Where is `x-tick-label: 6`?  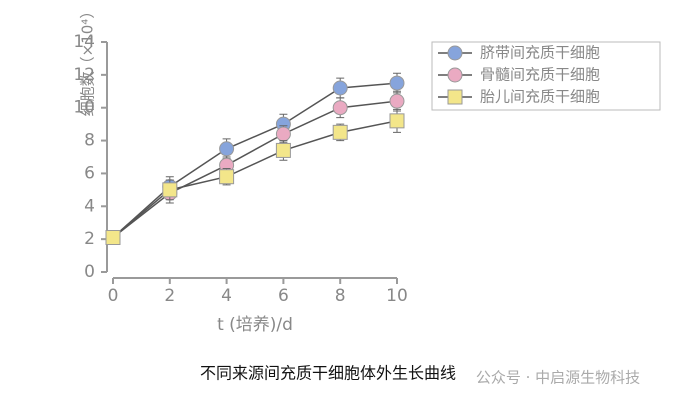 x-tick-label: 6 is located at coordinates (283, 296).